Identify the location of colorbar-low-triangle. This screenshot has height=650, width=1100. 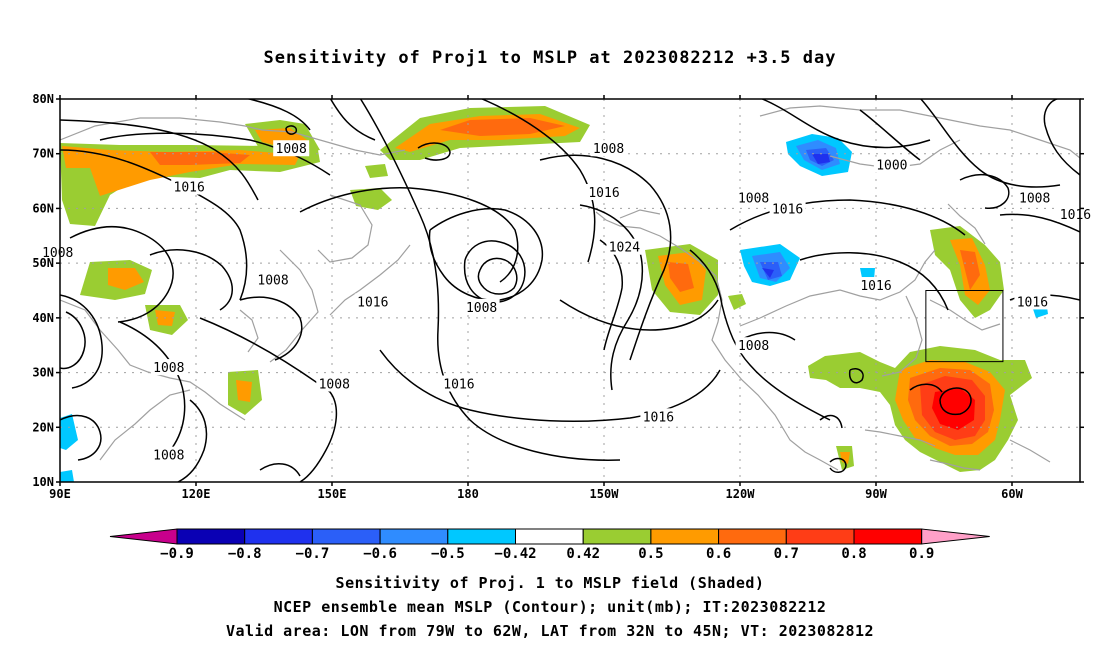
(143, 536).